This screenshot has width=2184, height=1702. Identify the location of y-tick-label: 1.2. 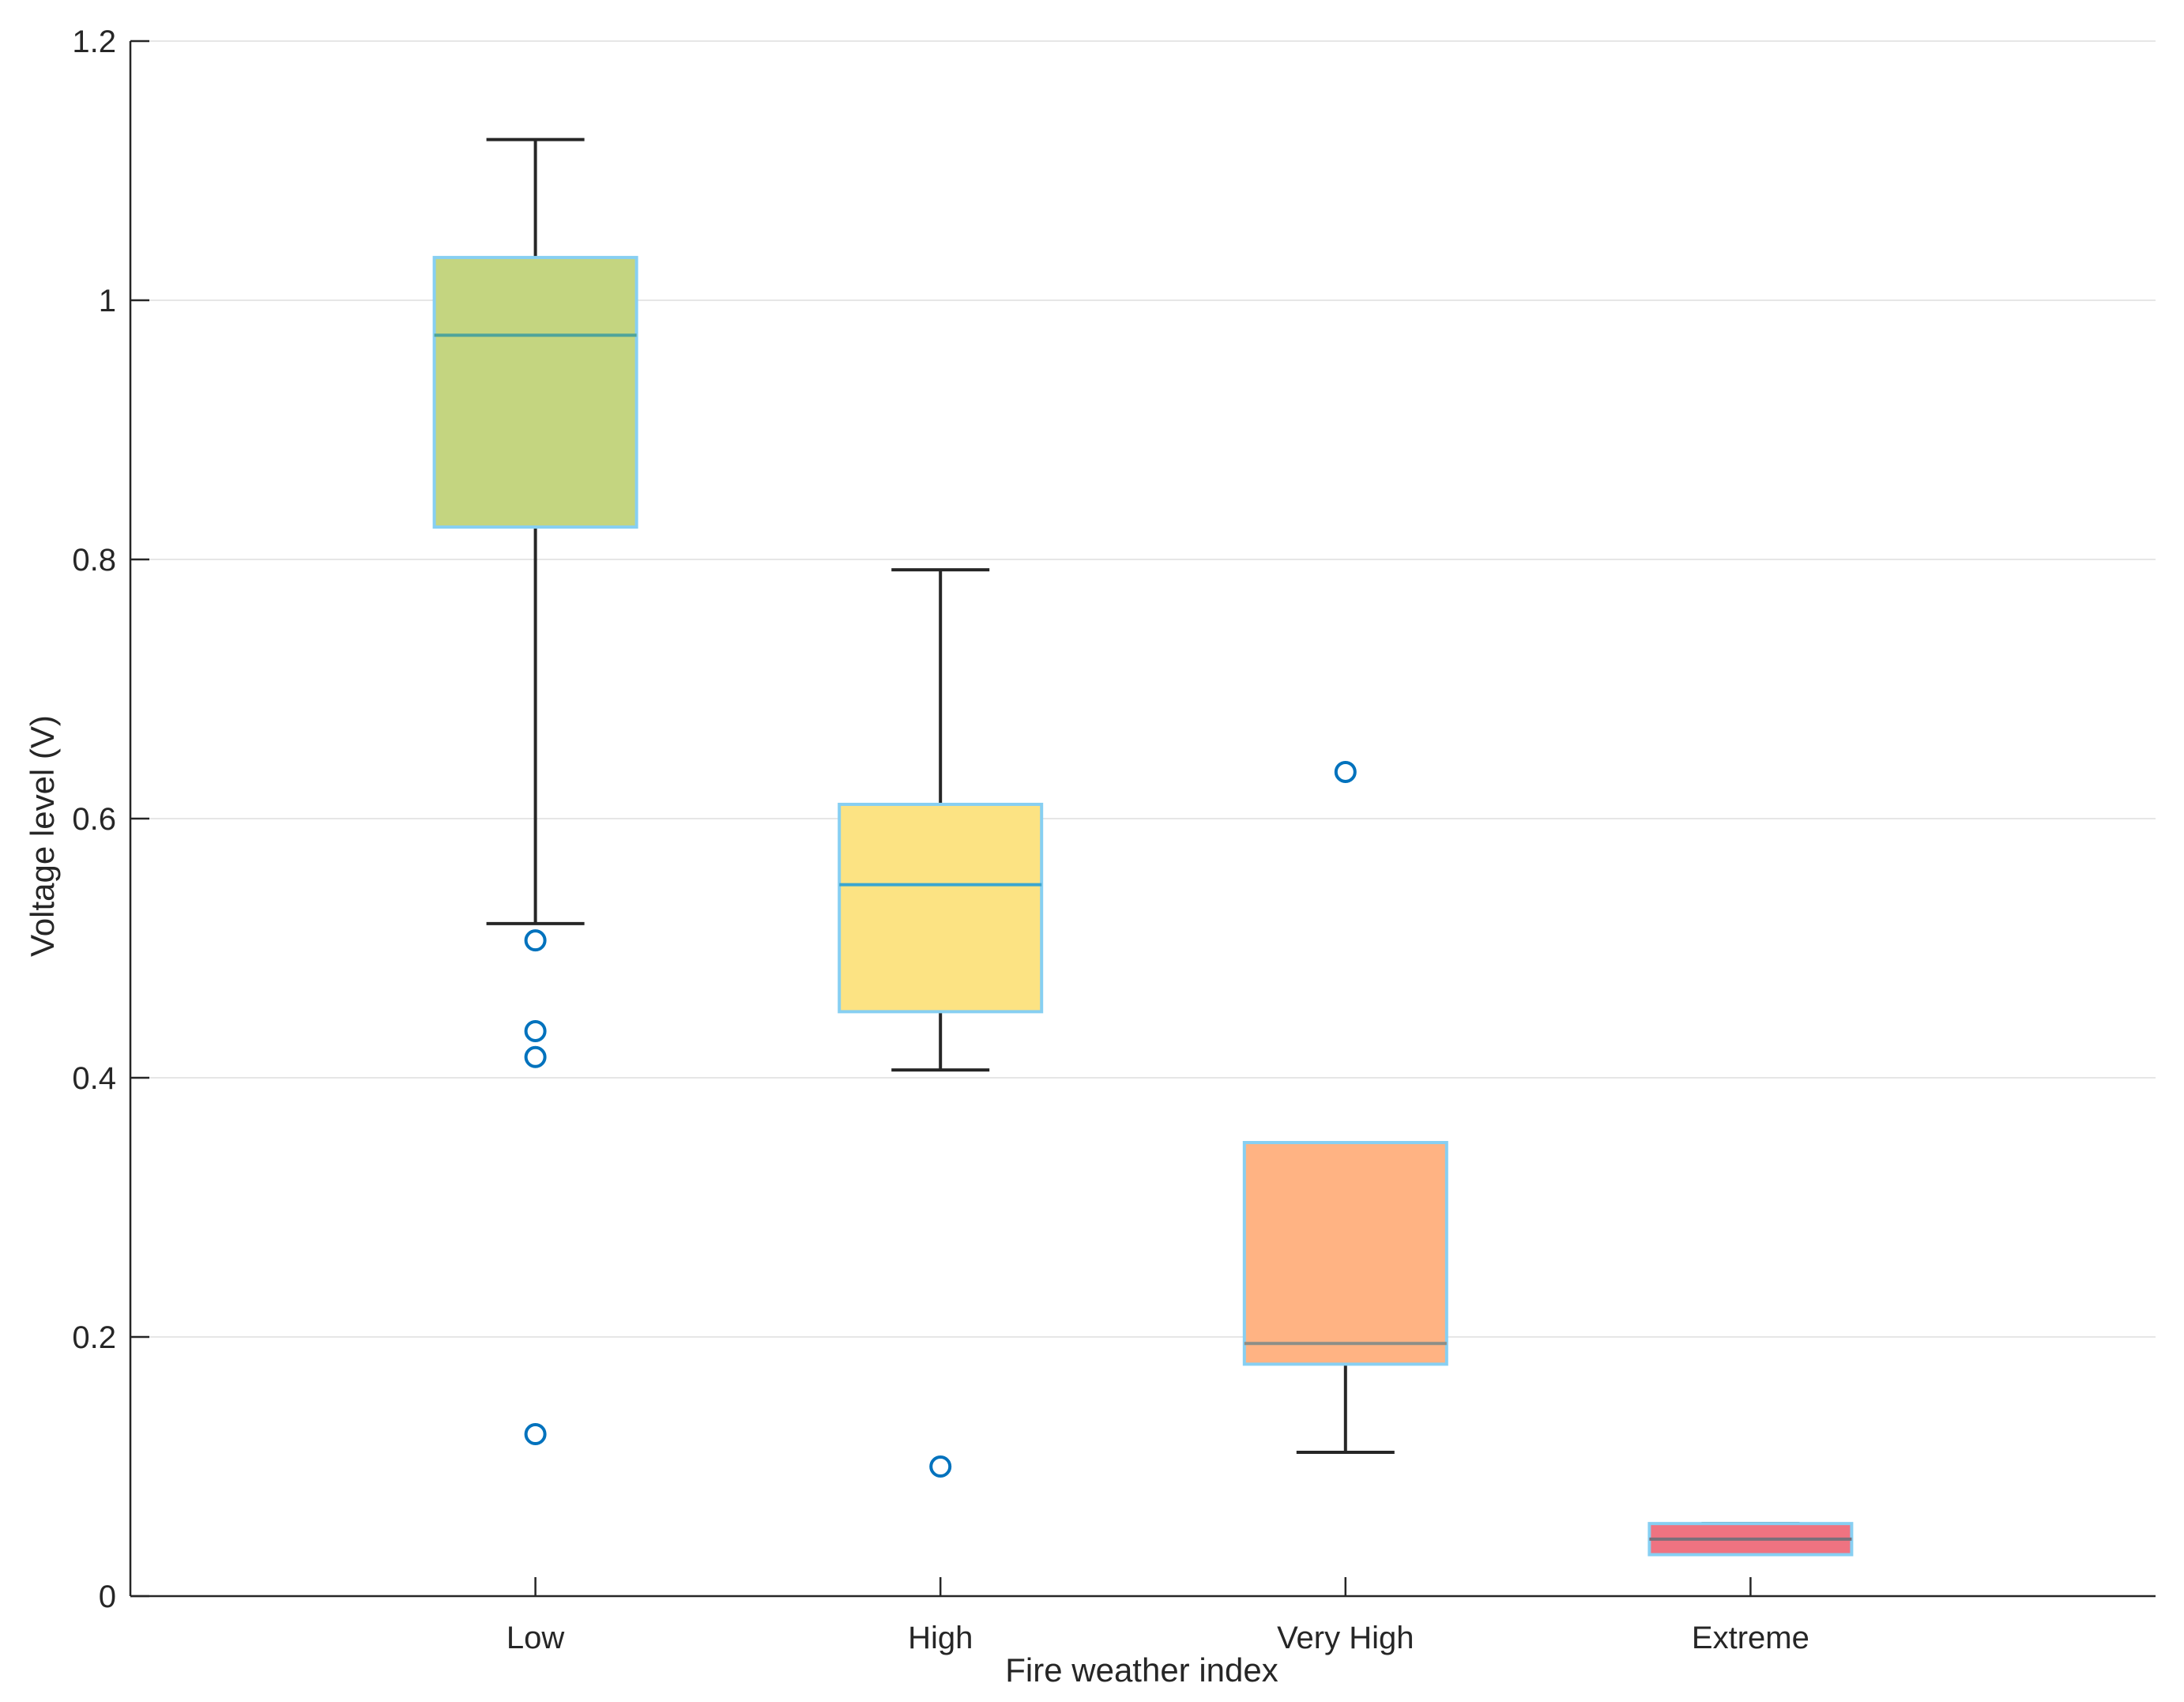
(94, 41).